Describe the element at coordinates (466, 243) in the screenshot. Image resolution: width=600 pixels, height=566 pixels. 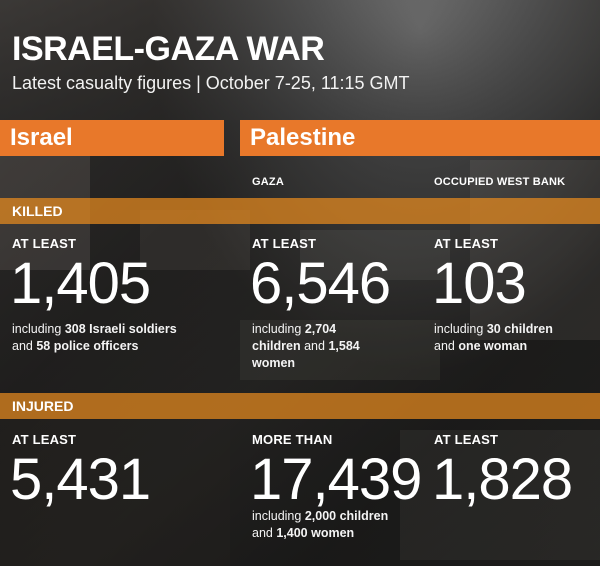
I see `qualifier-killed-west-bank: AT LEAST` at that location.